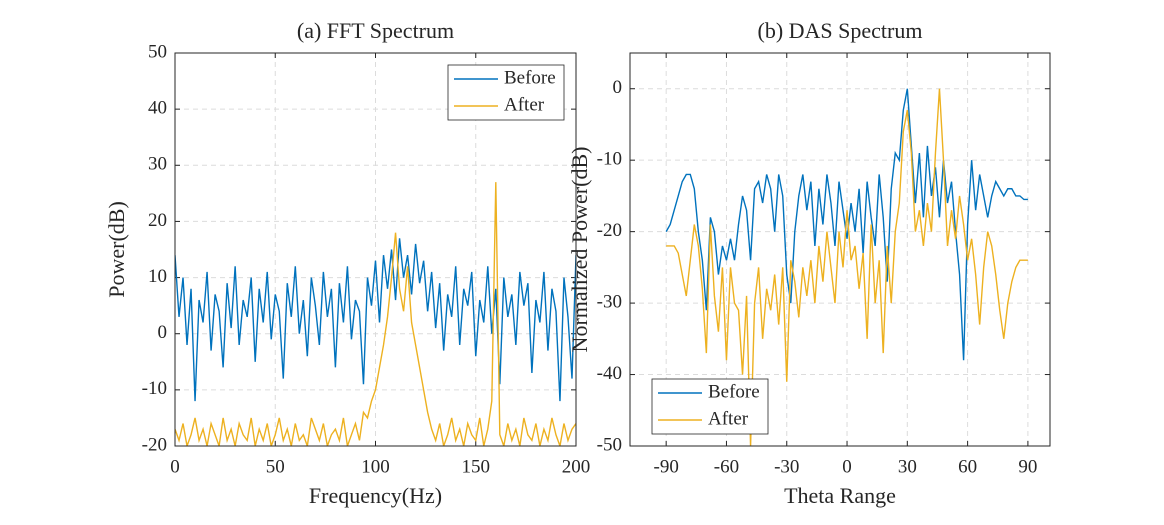 This screenshot has width=1164, height=525. What do you see at coordinates (609, 373) in the screenshot?
I see `y-tick-label: -40` at bounding box center [609, 373].